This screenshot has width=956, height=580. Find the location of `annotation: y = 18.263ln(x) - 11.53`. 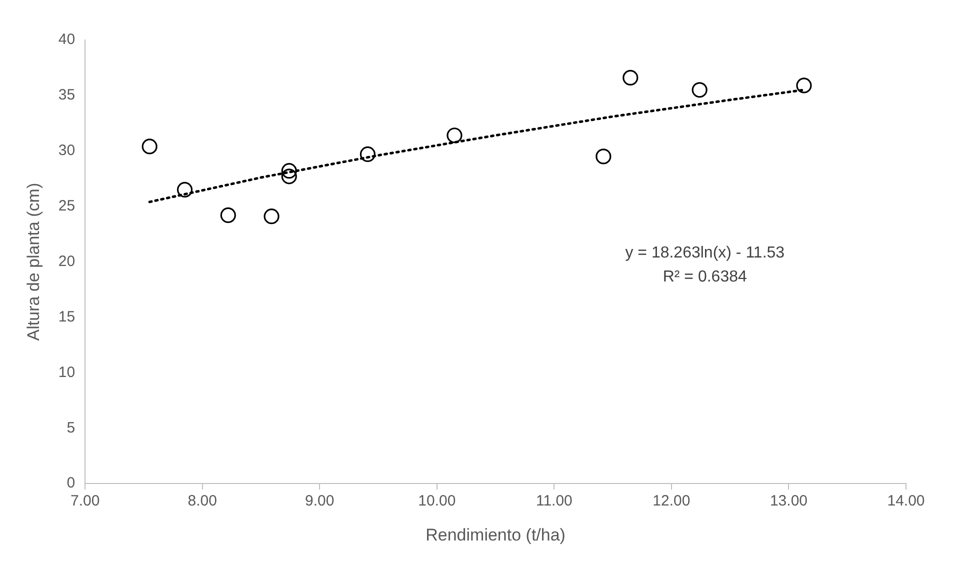

annotation: y = 18.263ln(x) - 11.53 is located at coordinates (705, 253).